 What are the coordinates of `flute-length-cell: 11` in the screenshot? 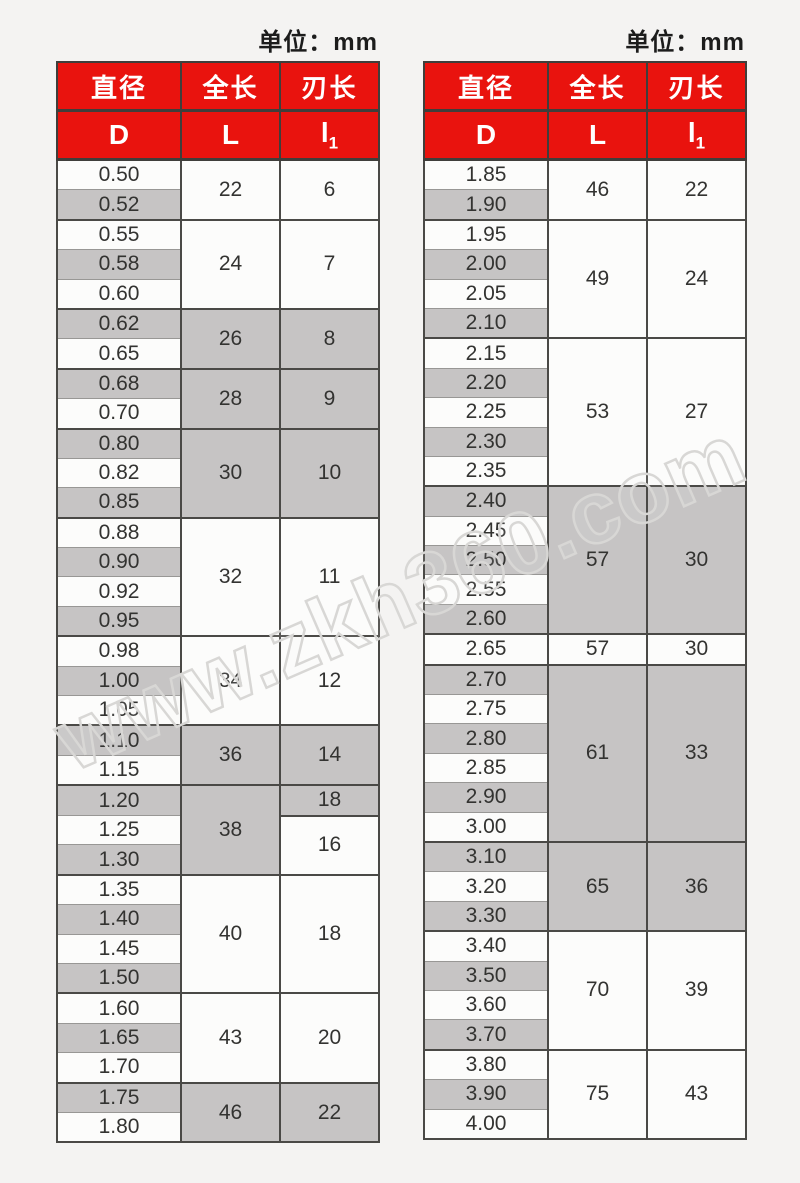 It's located at (329, 577).